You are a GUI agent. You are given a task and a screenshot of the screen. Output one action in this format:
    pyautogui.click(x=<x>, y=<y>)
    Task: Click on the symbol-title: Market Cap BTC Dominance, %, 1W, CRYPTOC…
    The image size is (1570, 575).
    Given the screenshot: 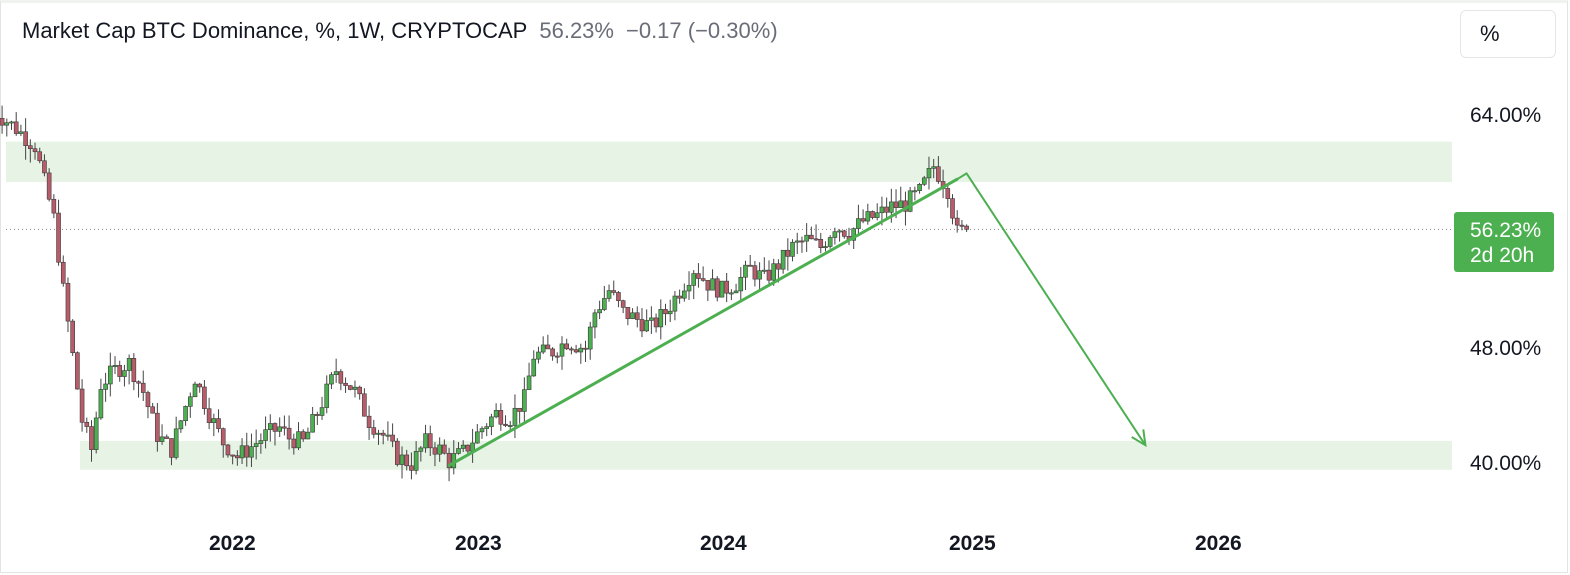 What is the action you would take?
    pyautogui.click(x=275, y=30)
    